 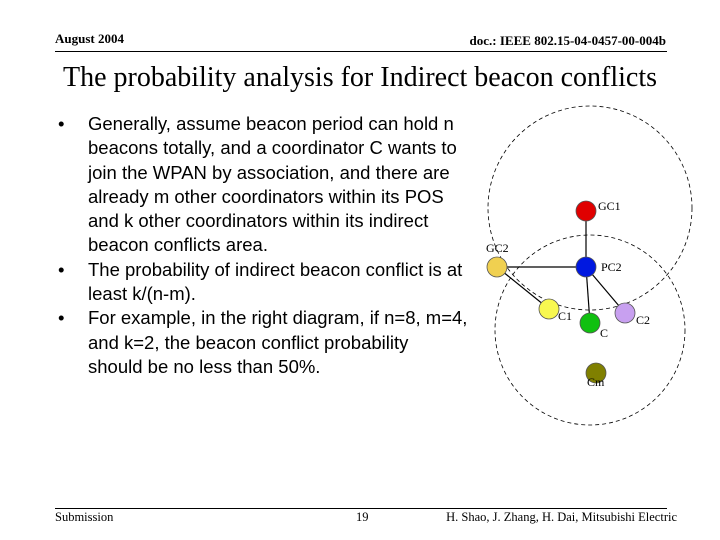 I want to click on c-label: C, so click(x=604, y=333).